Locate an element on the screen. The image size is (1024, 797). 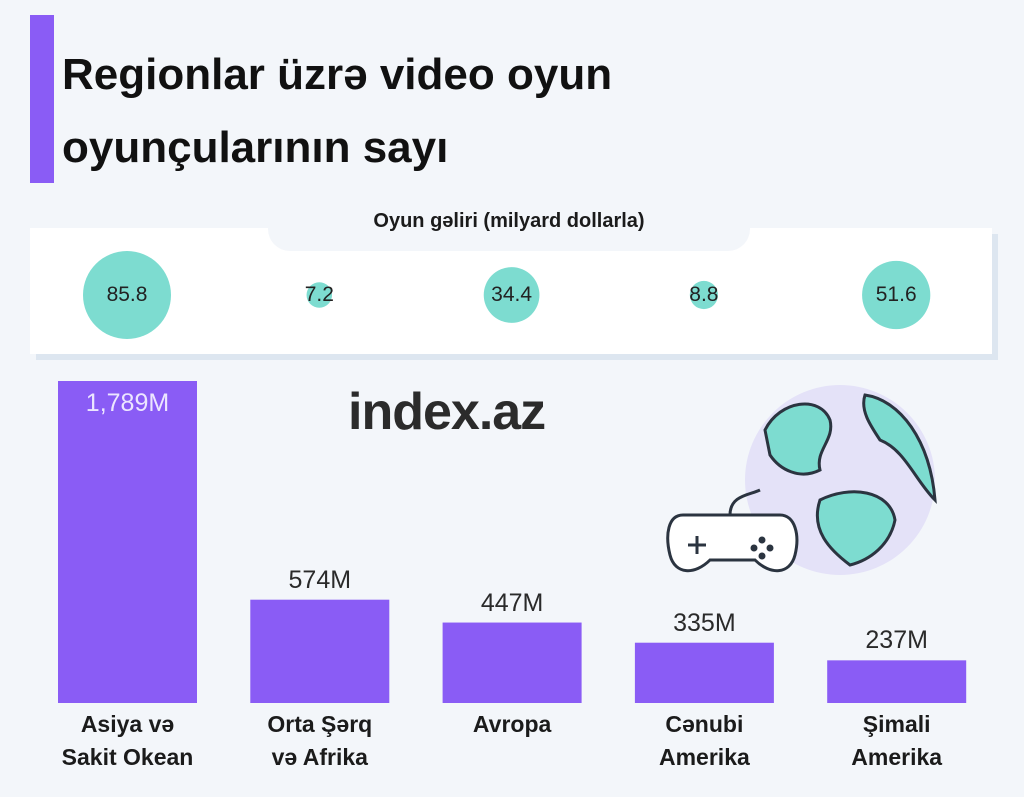
bubble-label: 7.2 is located at coordinates (319, 294).